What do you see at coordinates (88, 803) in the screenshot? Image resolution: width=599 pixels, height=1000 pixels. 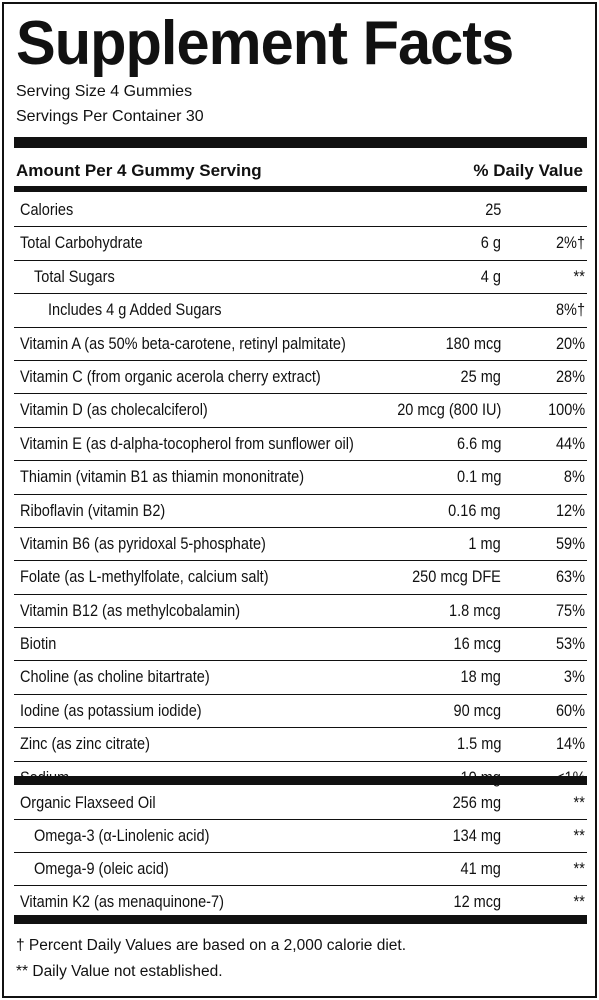 I see `nutrient-name: Organic Flaxseed Oil` at bounding box center [88, 803].